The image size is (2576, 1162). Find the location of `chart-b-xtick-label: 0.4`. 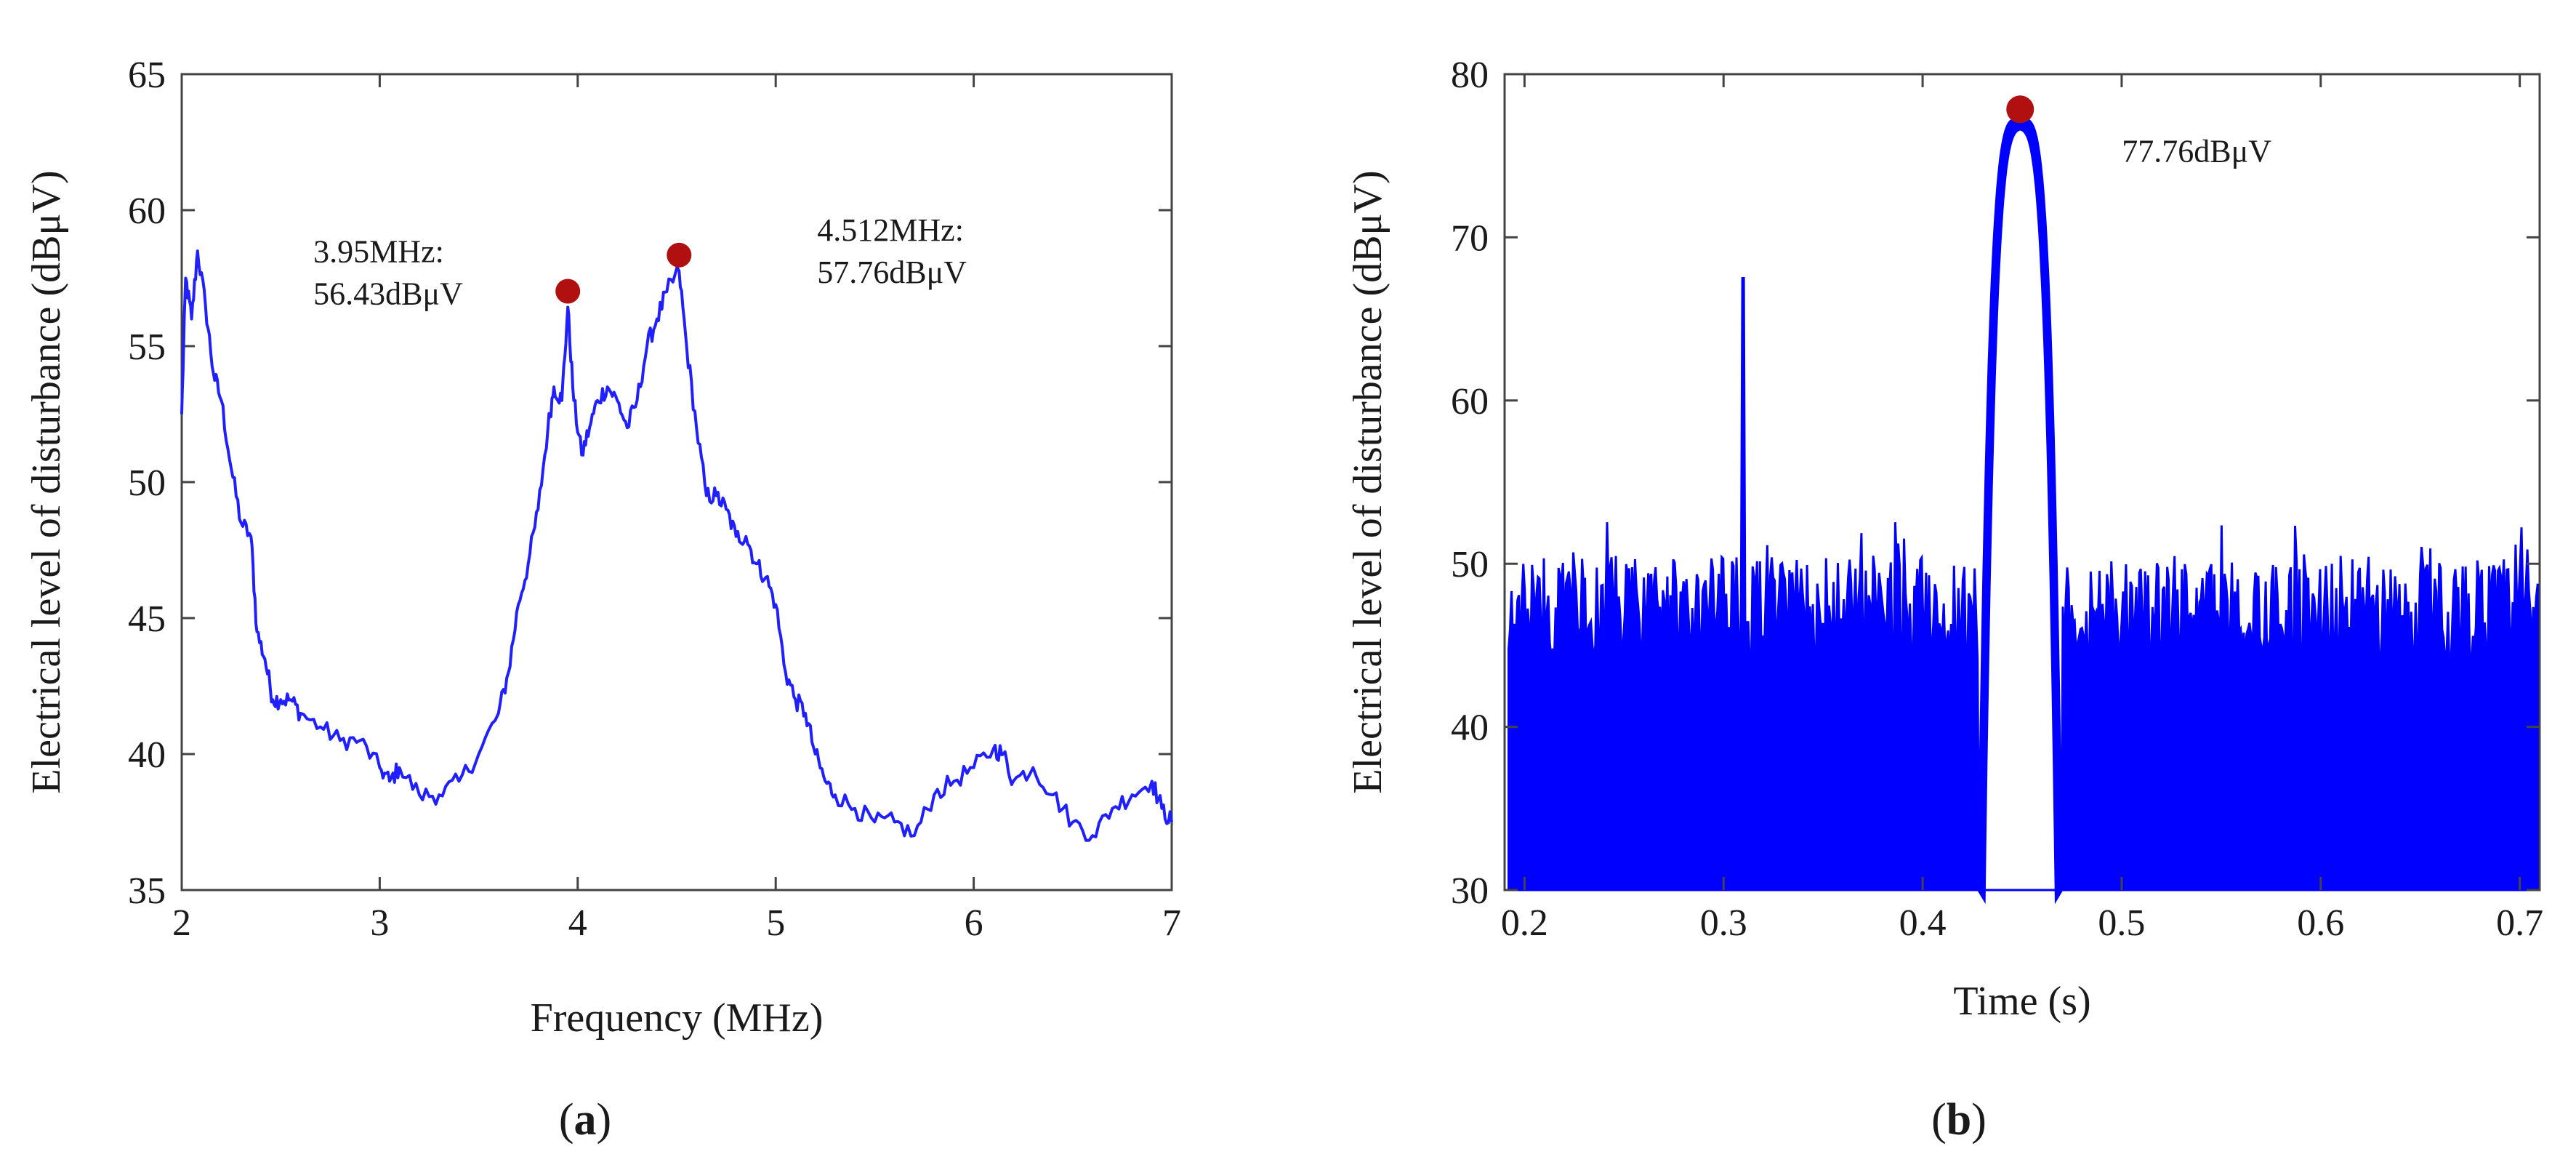

chart-b-xtick-label: 0.4 is located at coordinates (1923, 923).